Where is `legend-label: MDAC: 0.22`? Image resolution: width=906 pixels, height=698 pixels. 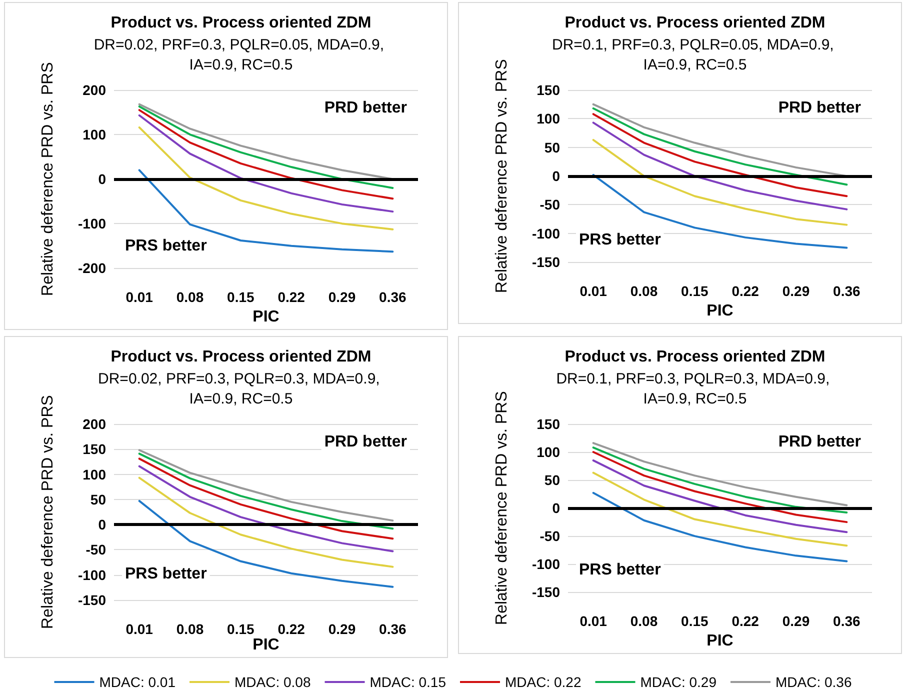 legend-label: MDAC: 0.22 is located at coordinates (543, 682).